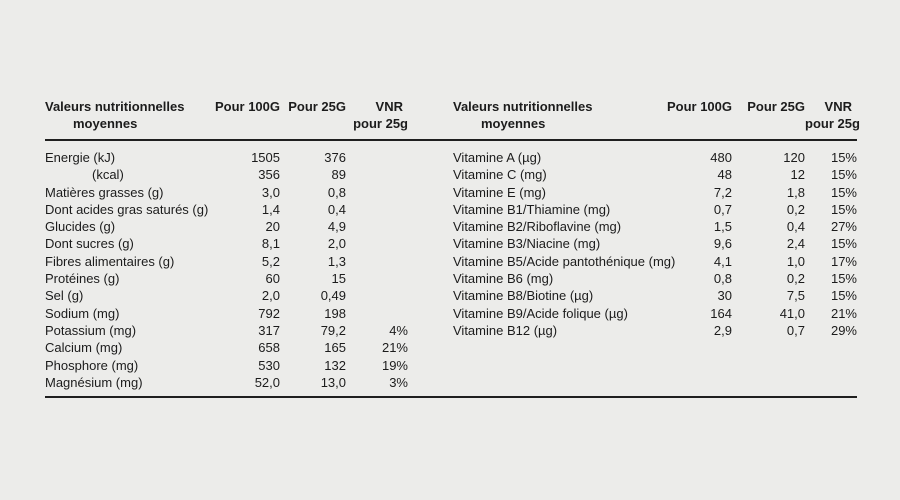  What do you see at coordinates (776, 106) in the screenshot?
I see `column-header-per-25g: Pour 25G` at bounding box center [776, 106].